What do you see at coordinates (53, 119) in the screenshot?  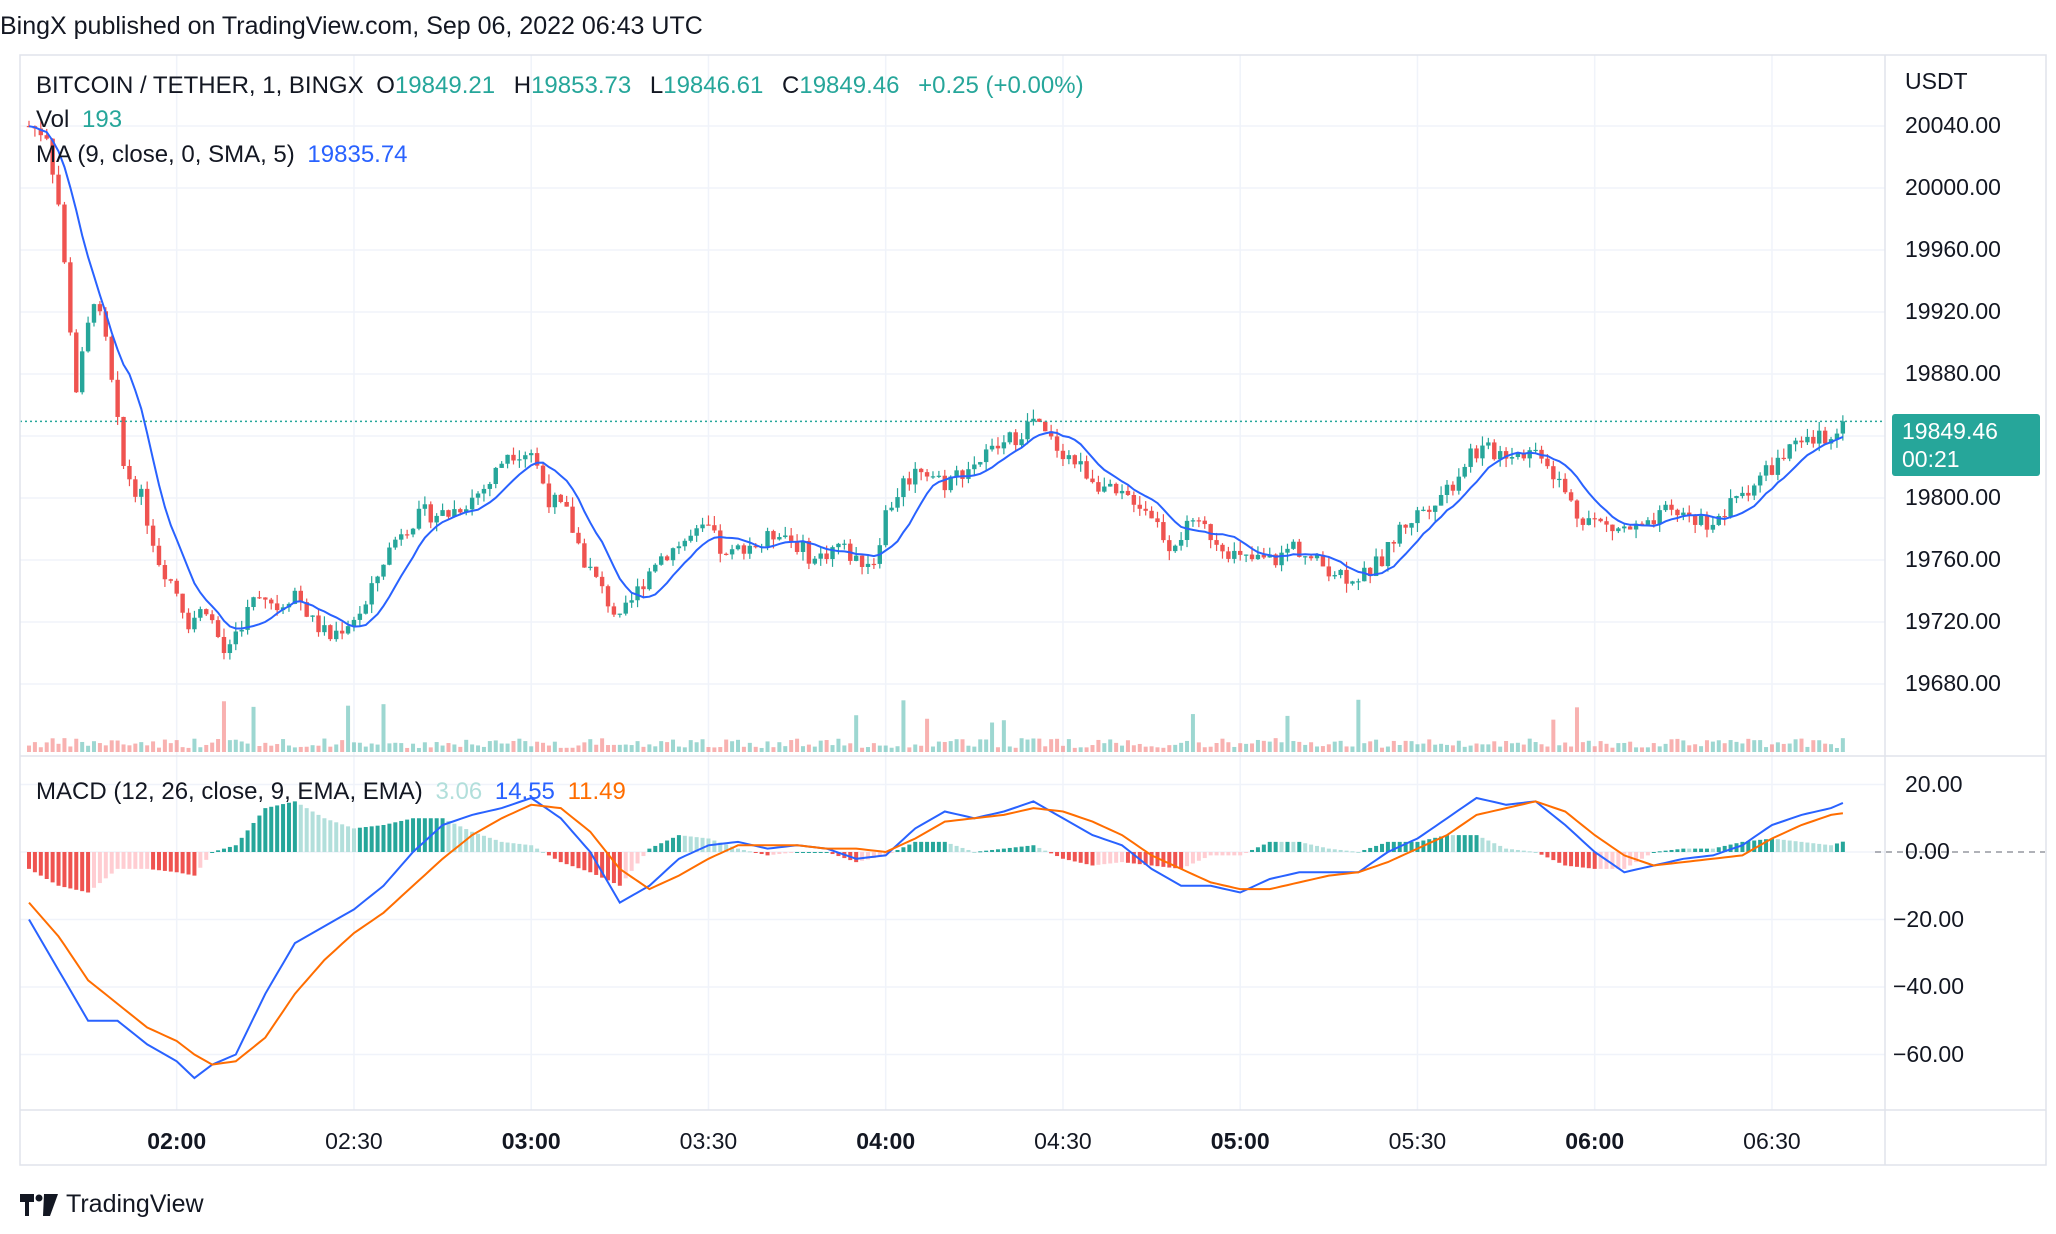 I see `volume-label: Vol` at bounding box center [53, 119].